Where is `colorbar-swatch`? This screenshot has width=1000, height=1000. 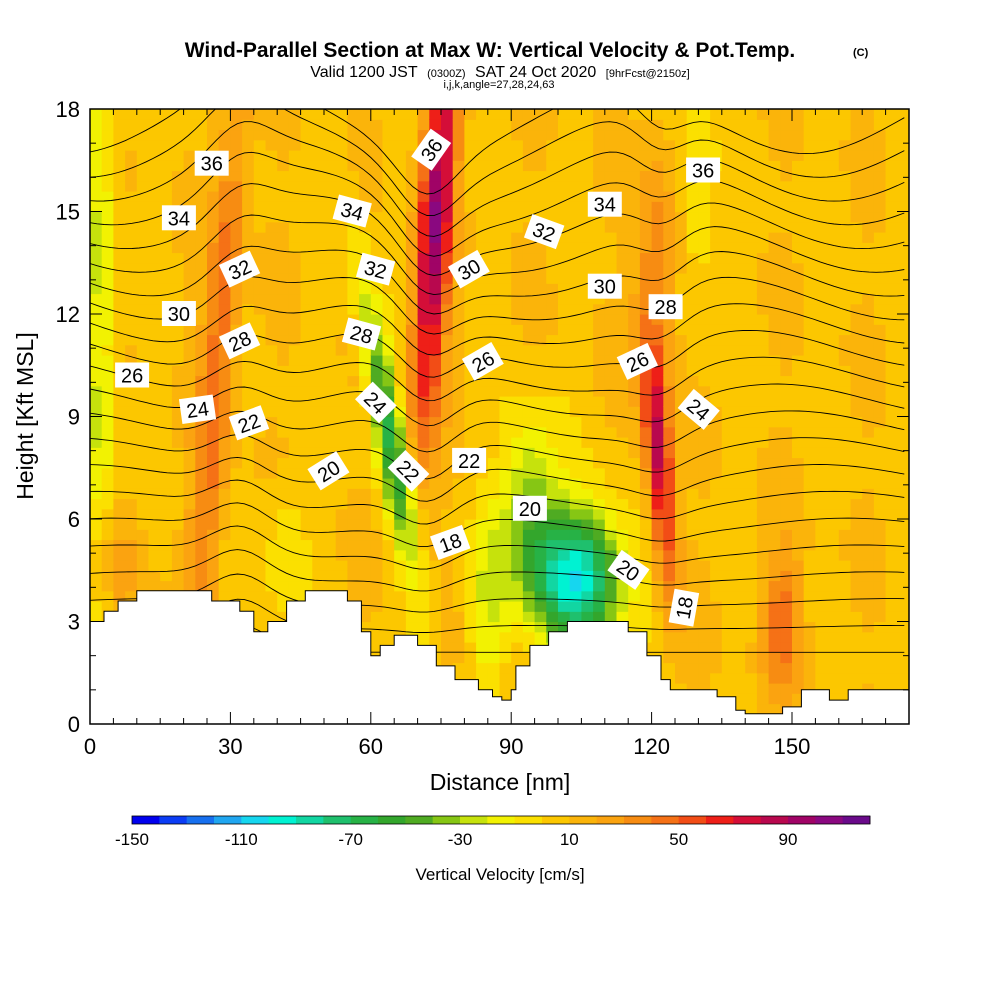
colorbar-swatch is located at coordinates (200, 820).